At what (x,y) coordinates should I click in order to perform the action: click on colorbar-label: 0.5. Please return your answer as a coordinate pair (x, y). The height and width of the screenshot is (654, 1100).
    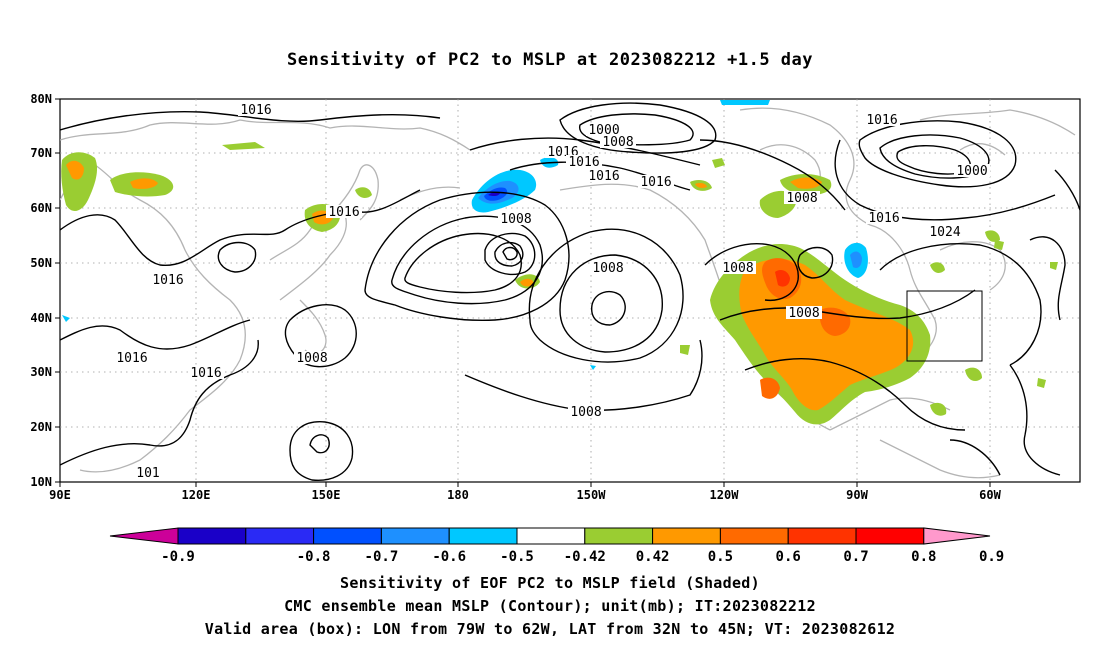
    Looking at the image, I should click on (720, 557).